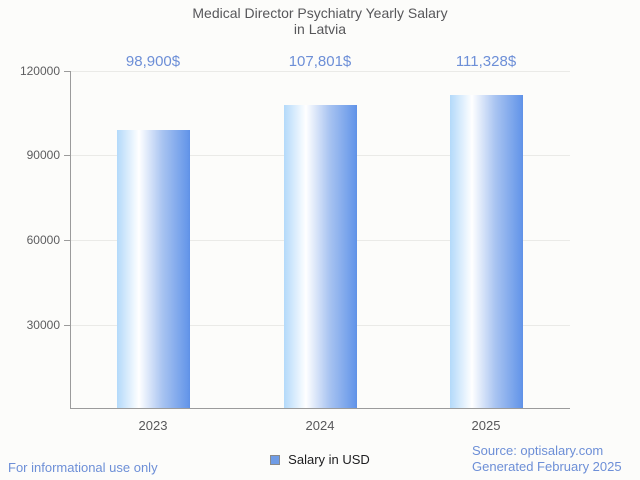 The width and height of the screenshot is (640, 480). What do you see at coordinates (486, 425) in the screenshot?
I see `x-axis-label-2025: 2025` at bounding box center [486, 425].